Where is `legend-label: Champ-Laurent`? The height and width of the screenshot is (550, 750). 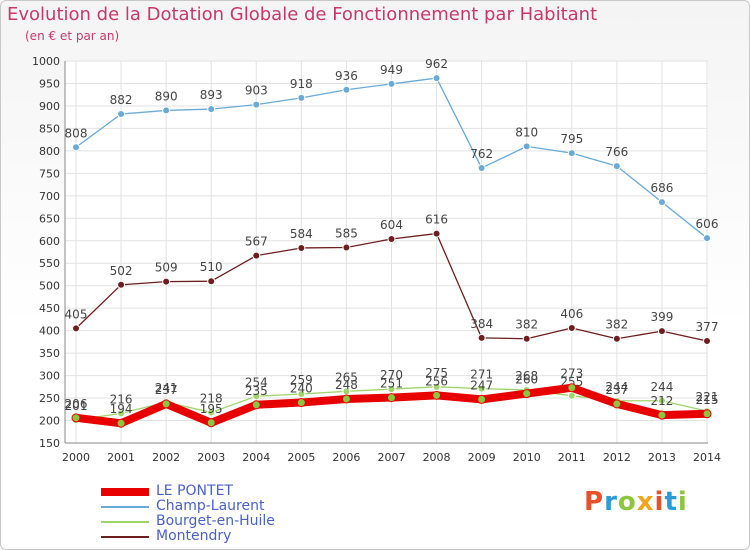
legend-label: Champ-Laurent is located at coordinates (210, 506).